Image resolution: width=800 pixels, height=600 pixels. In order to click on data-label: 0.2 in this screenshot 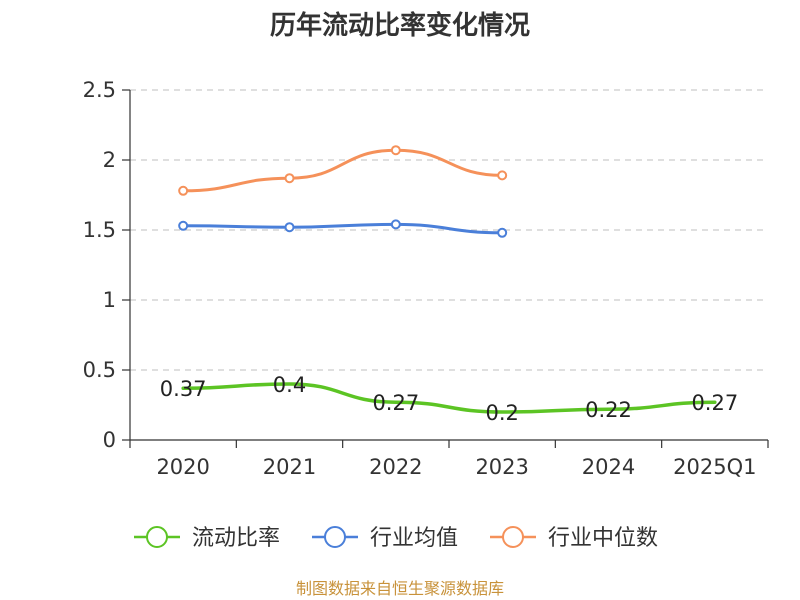, I will do `click(501, 413)`.